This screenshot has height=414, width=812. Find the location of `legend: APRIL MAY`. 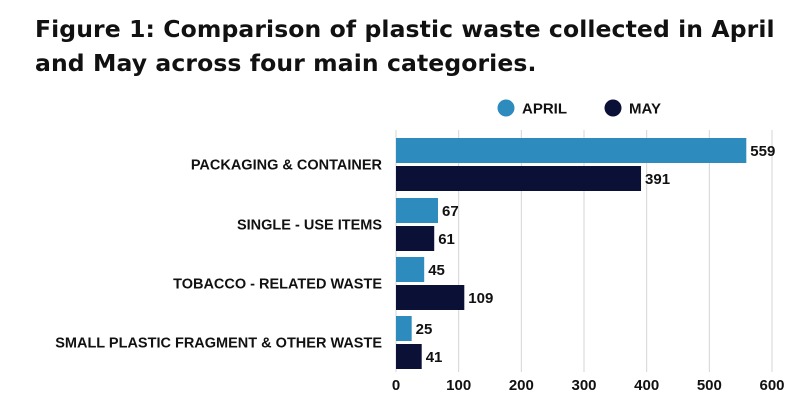

legend: APRIL MAY is located at coordinates (579, 108).